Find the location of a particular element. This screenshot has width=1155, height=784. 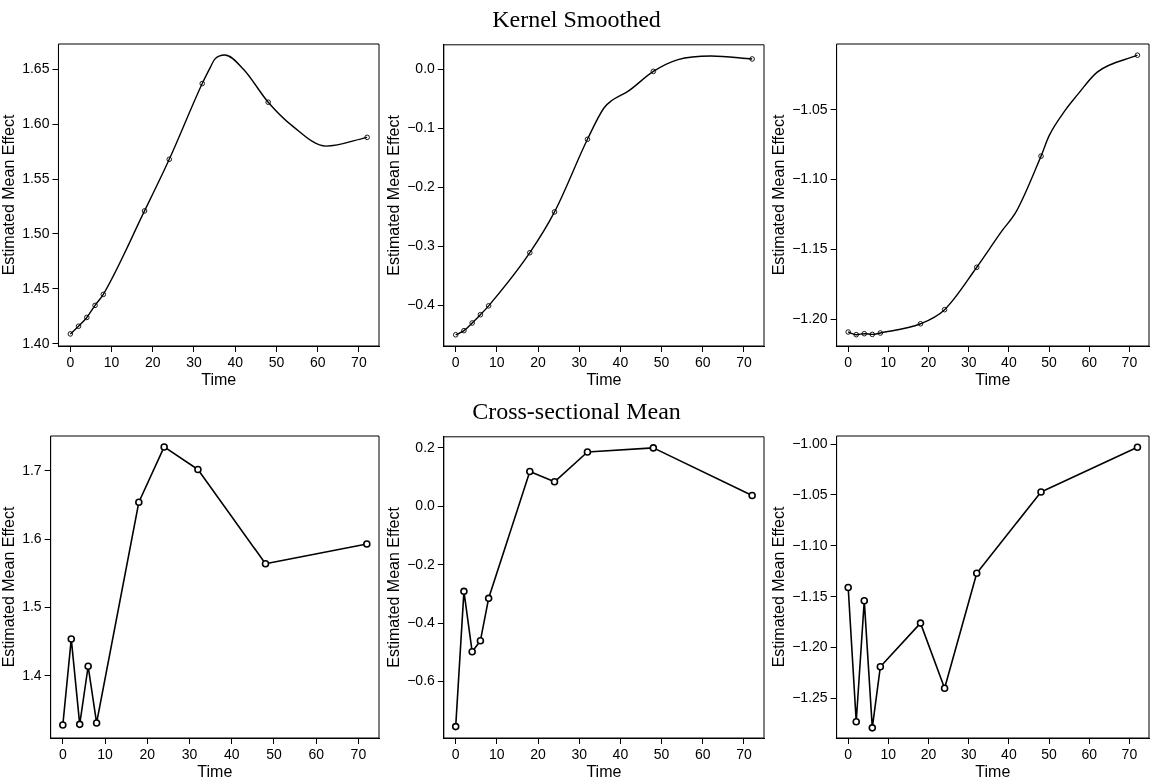

y-tick-label: 1.60 is located at coordinates (36, 123).